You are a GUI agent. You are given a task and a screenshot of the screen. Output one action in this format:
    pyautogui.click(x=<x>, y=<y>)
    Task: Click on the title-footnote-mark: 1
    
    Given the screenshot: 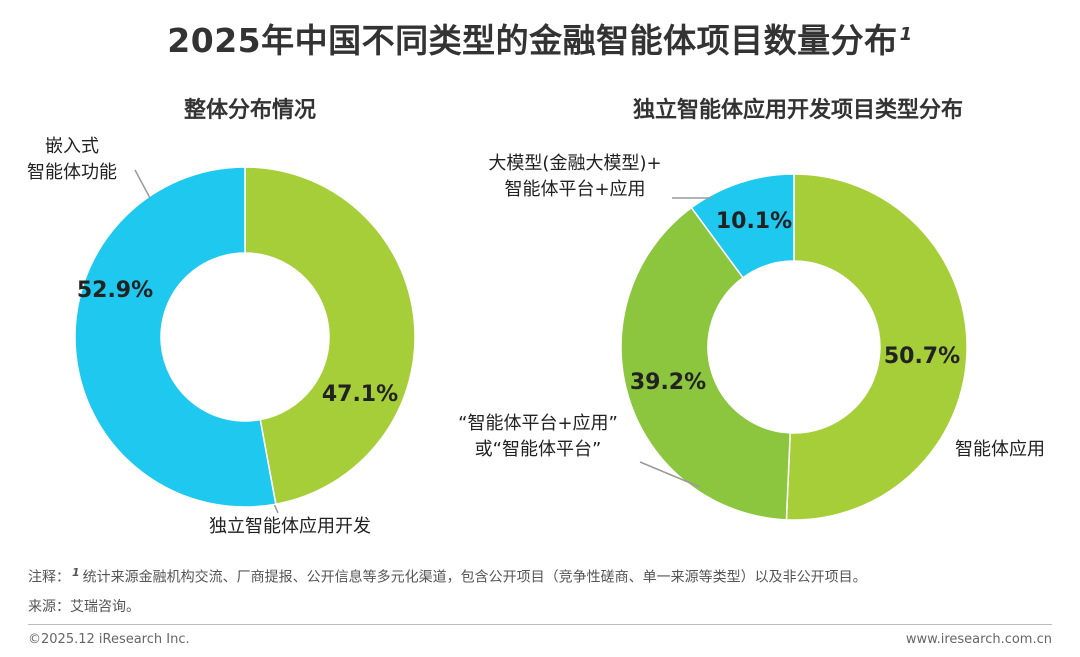 What is the action you would take?
    pyautogui.click(x=906, y=34)
    